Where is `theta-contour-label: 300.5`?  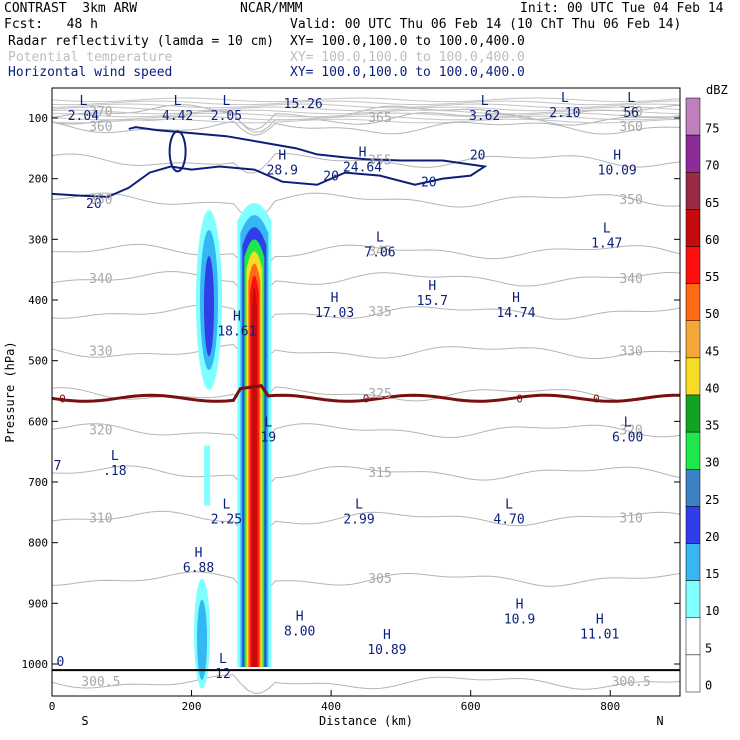 theta-contour-label: 300.5 is located at coordinates (100, 682).